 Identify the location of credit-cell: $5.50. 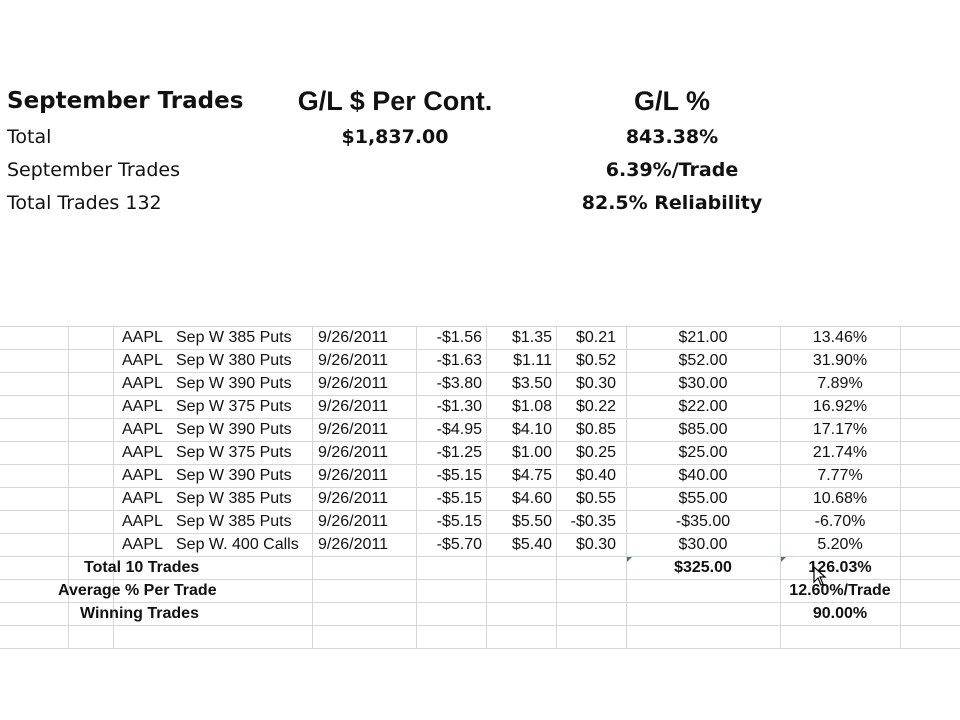
(531, 521).